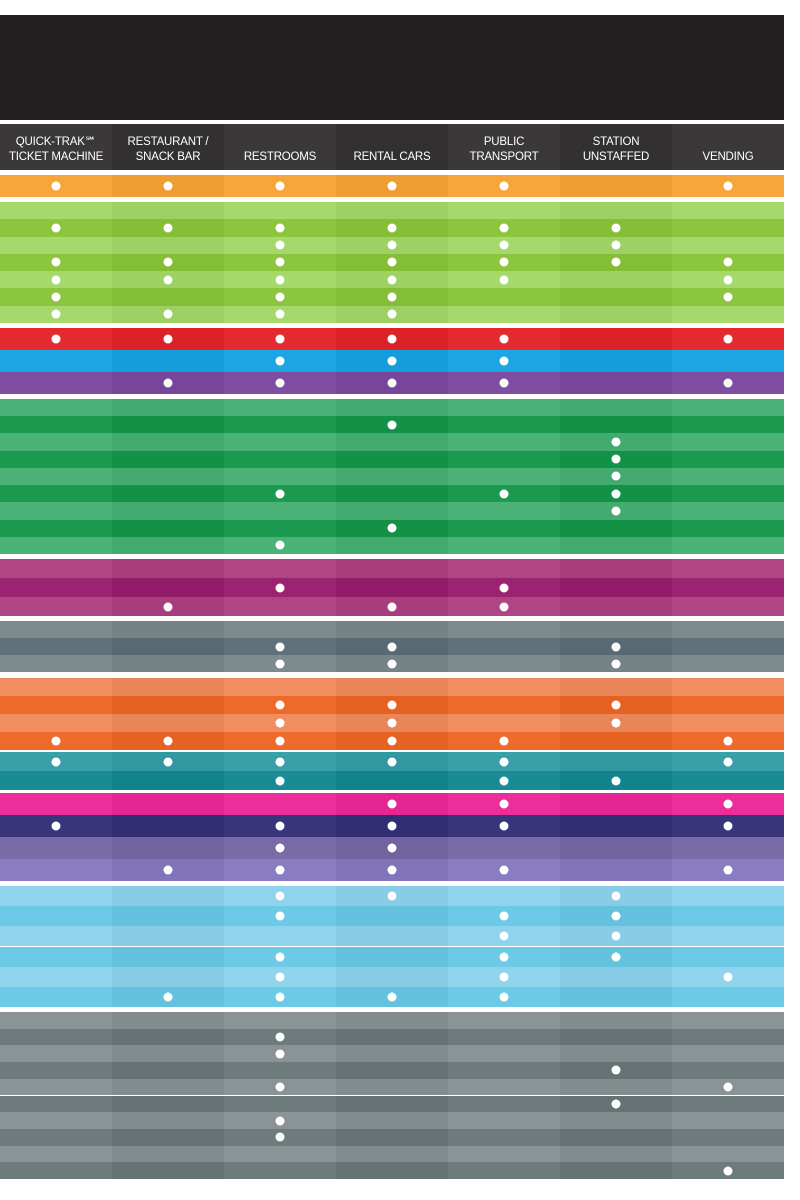  Describe the element at coordinates (728, 147) in the screenshot. I see `column-header-7: VENDING` at that location.